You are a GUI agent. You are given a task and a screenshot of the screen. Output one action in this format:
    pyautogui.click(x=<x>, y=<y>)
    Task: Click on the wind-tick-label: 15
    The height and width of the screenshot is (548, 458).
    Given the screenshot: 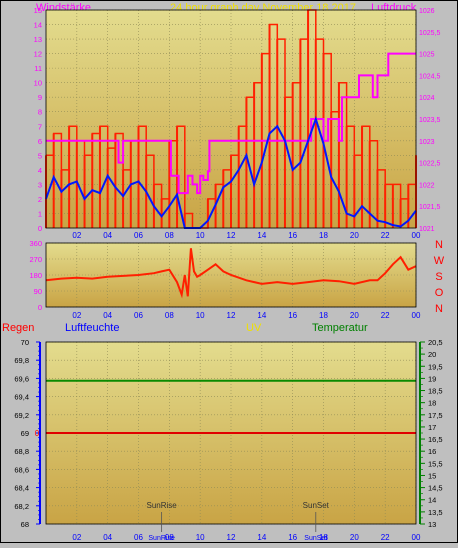 What is the action you would take?
    pyautogui.click(x=38, y=10)
    